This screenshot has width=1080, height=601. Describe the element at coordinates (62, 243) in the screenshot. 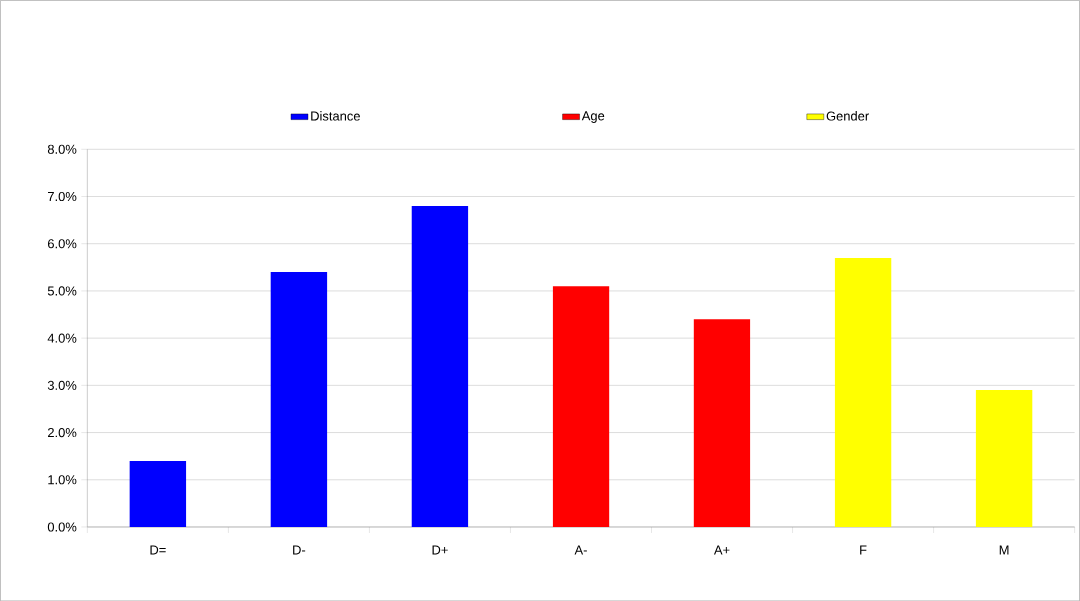

I see `y-tick-label: 6.0%` at that location.